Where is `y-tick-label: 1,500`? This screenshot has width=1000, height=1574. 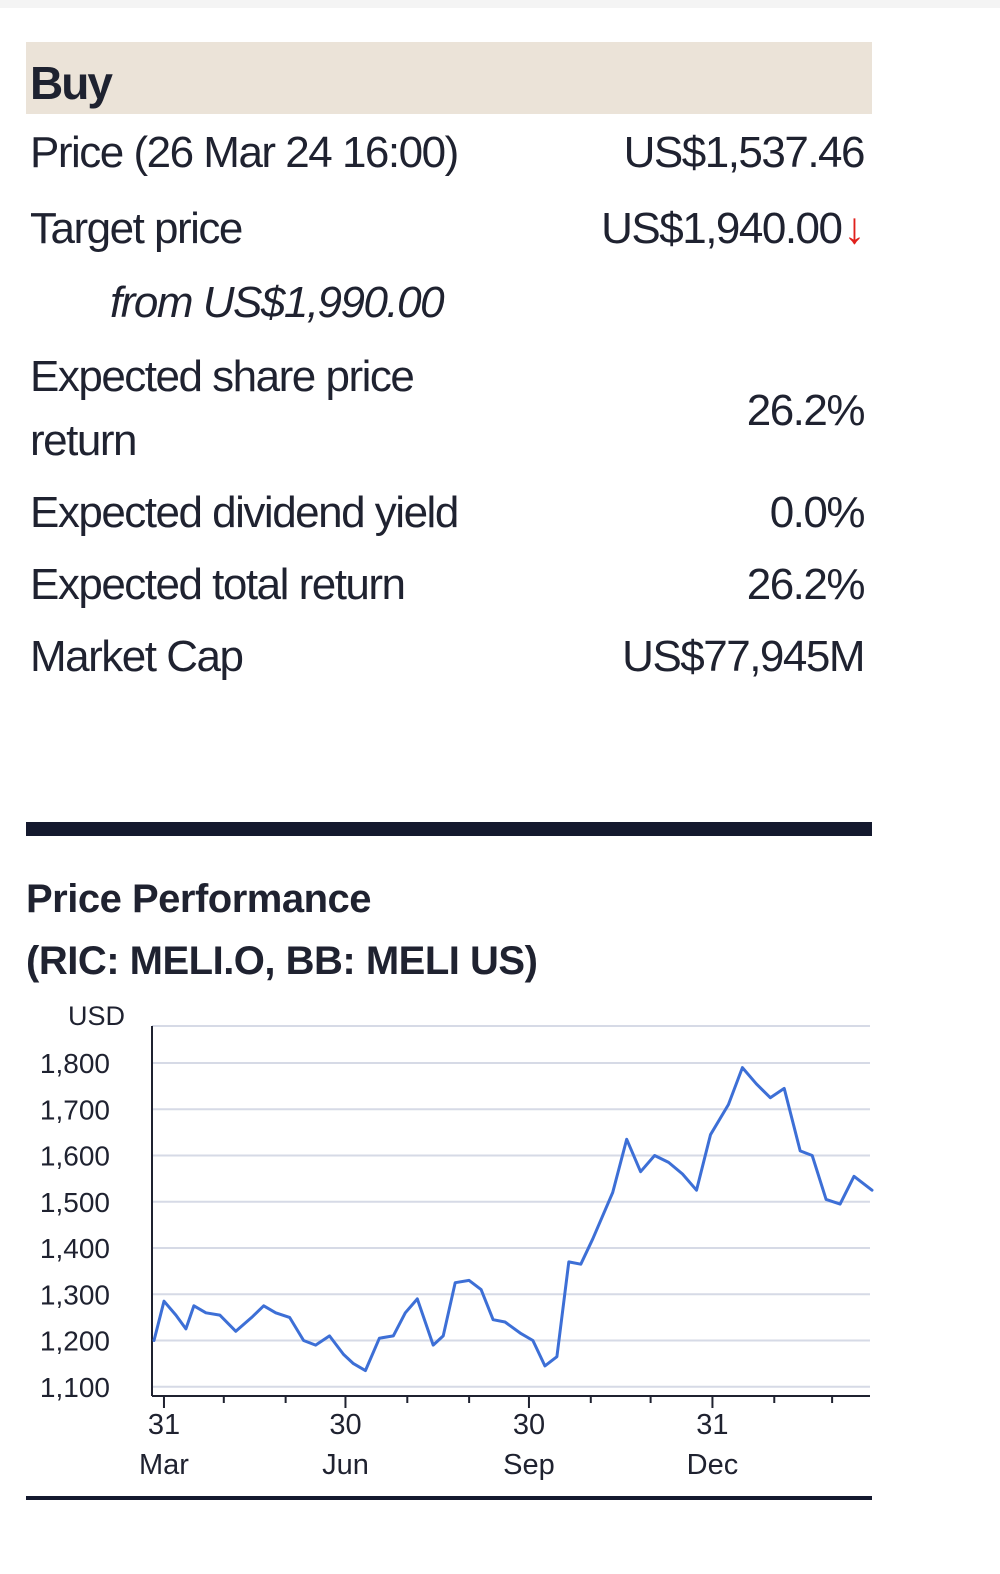 y-tick-label: 1,500 is located at coordinates (75, 1202).